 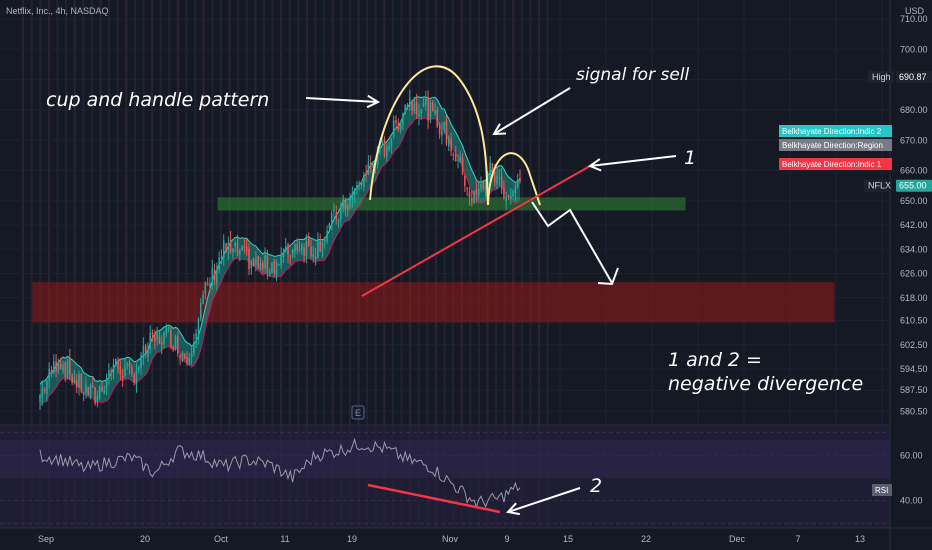 I want to click on arrow-sell, so click(x=532, y=111).